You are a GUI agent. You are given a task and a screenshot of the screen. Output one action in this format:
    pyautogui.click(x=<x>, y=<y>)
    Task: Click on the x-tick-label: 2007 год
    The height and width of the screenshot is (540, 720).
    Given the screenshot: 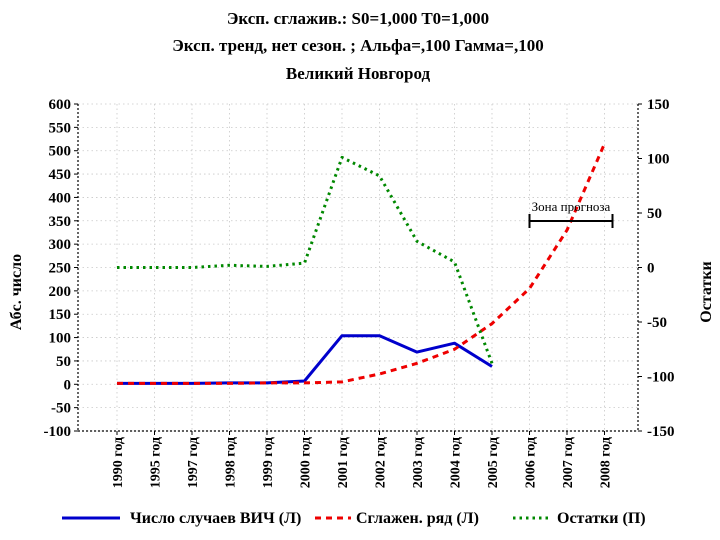 What is the action you would take?
    pyautogui.click(x=568, y=462)
    